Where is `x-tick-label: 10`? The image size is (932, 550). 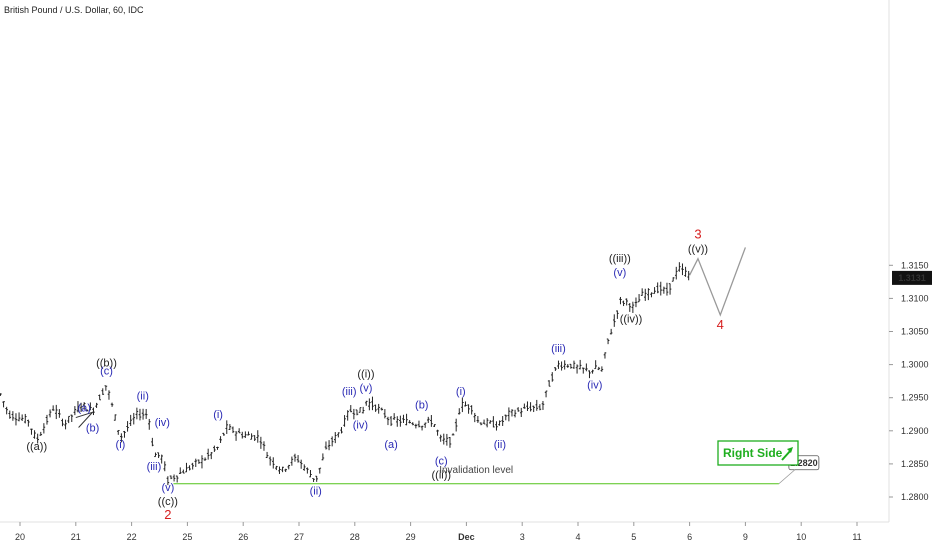
x-tick-label: 10 is located at coordinates (801, 537).